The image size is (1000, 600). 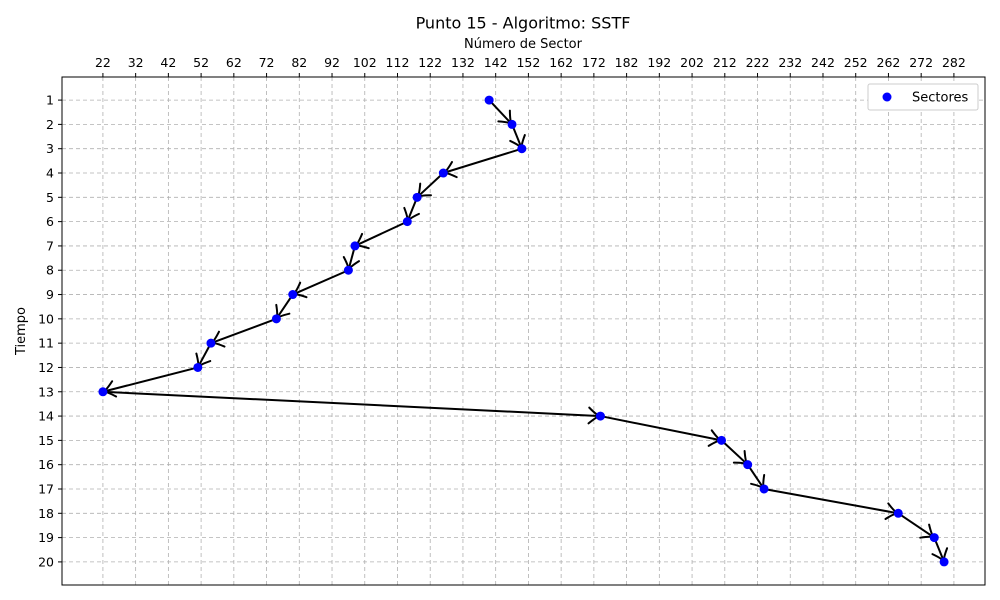 I want to click on x-tick-label: 22, so click(x=103, y=62).